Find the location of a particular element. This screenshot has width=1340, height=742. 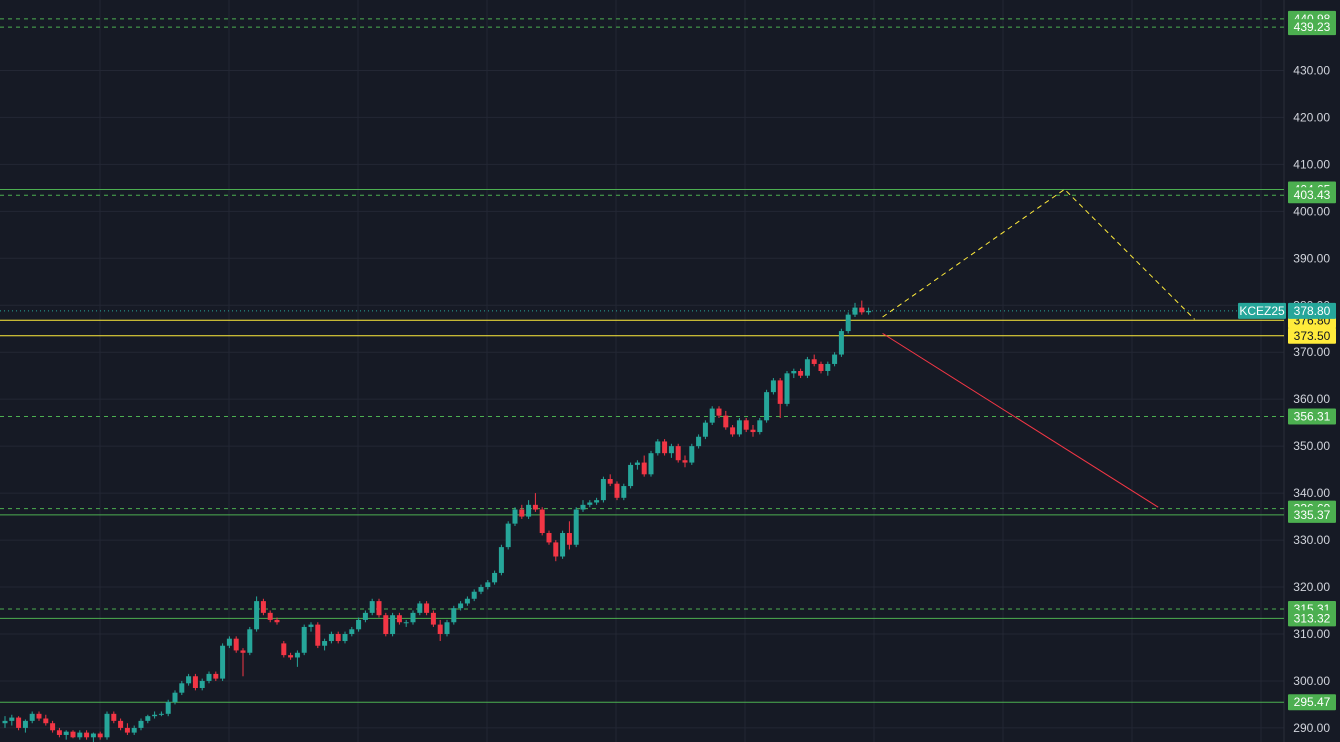

y-tick-label: 340.00 is located at coordinates (1311, 493).